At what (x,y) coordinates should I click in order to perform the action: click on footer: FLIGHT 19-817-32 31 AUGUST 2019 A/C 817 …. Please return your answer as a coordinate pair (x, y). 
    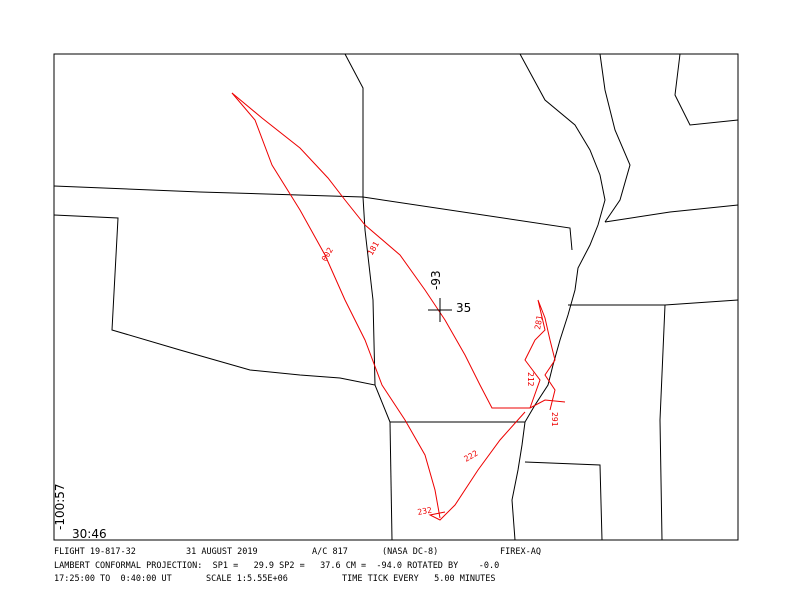
    Looking at the image, I should click on (297, 565).